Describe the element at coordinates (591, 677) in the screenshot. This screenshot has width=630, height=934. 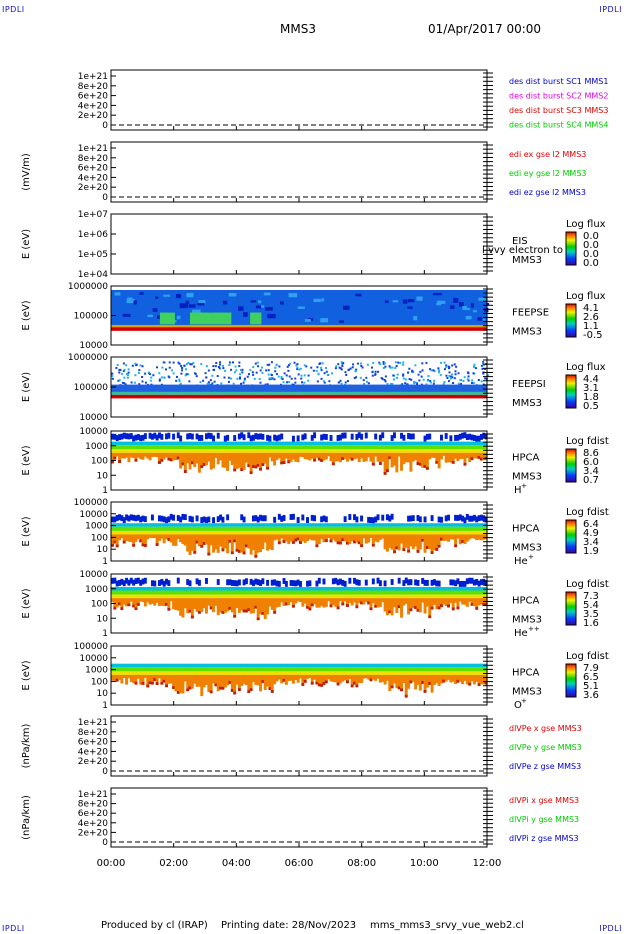
I see `colorbar-label: 6.5` at that location.